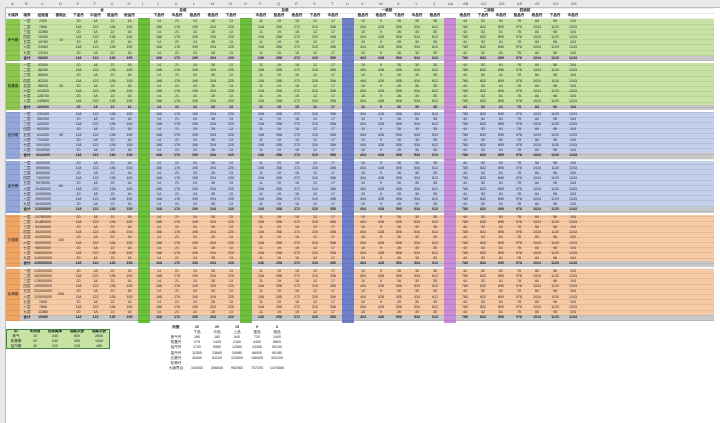 Image resolution: width=720 pixels, height=423 pixels. Describe the element at coordinates (129, 270) in the screenshot. I see `data-cell: 16` at that location.